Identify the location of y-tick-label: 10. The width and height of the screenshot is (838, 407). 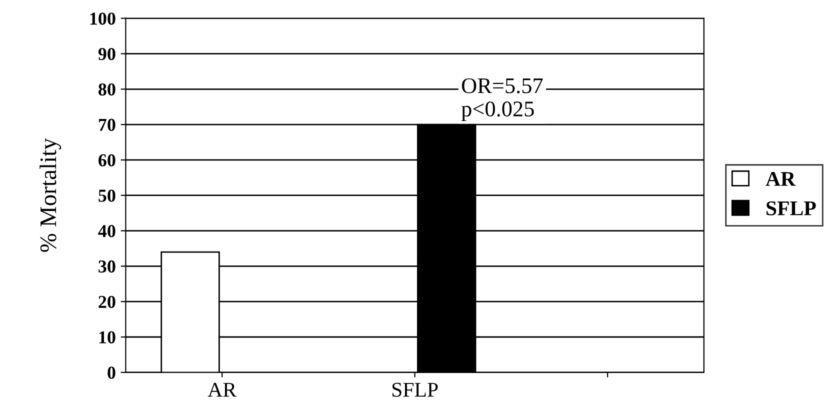
(107, 337).